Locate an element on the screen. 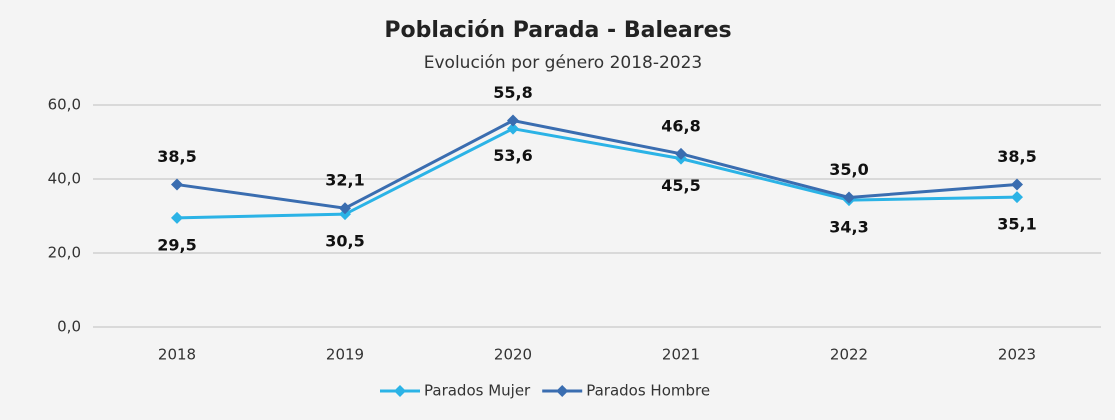 The width and height of the screenshot is (1115, 420). chart-title: Población Parada - Baleares is located at coordinates (557, 30).